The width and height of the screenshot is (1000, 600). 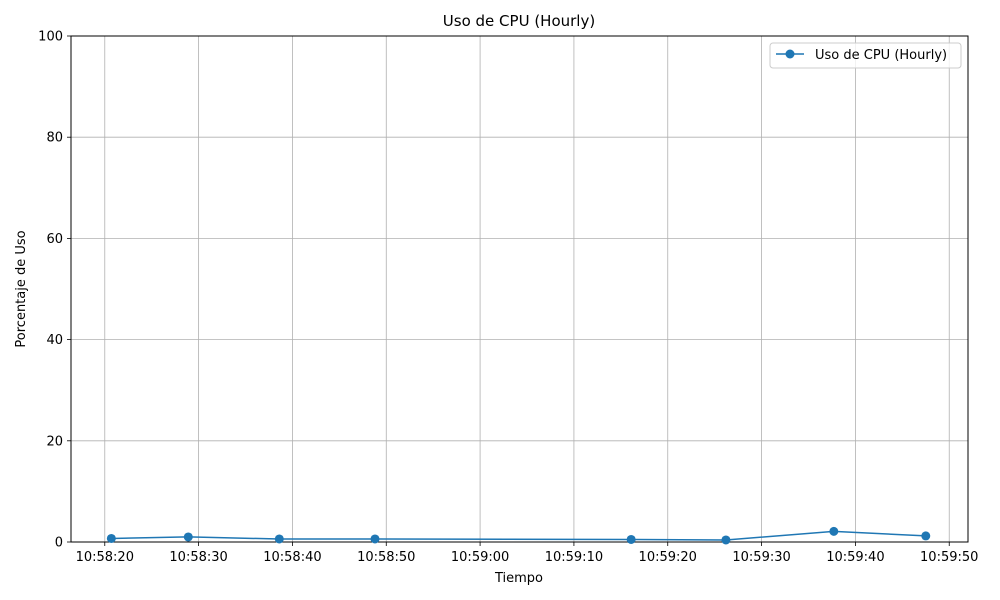 What do you see at coordinates (518, 578) in the screenshot?
I see `x-axis-label: Tiempo` at bounding box center [518, 578].